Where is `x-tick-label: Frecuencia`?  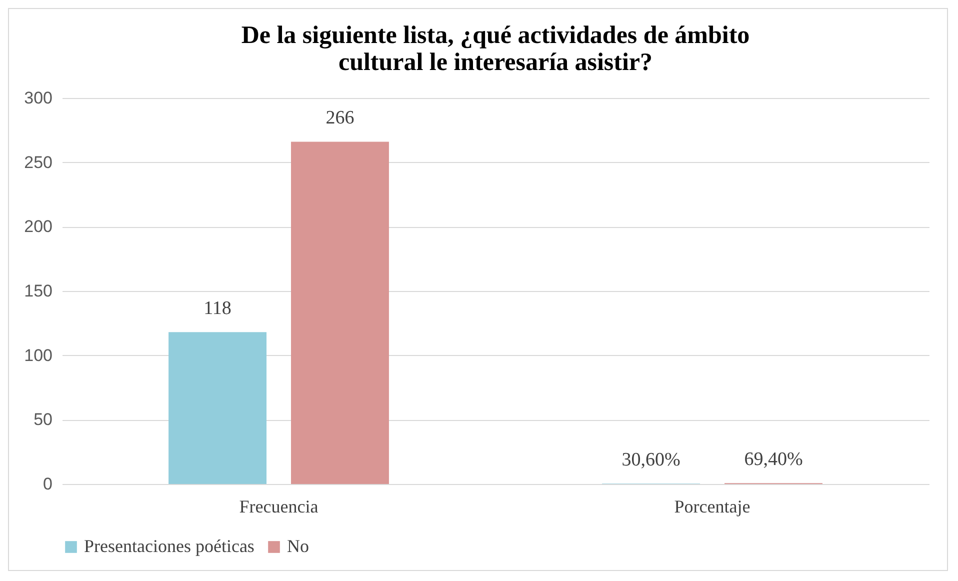 x-tick-label: Frecuencia is located at coordinates (278, 506).